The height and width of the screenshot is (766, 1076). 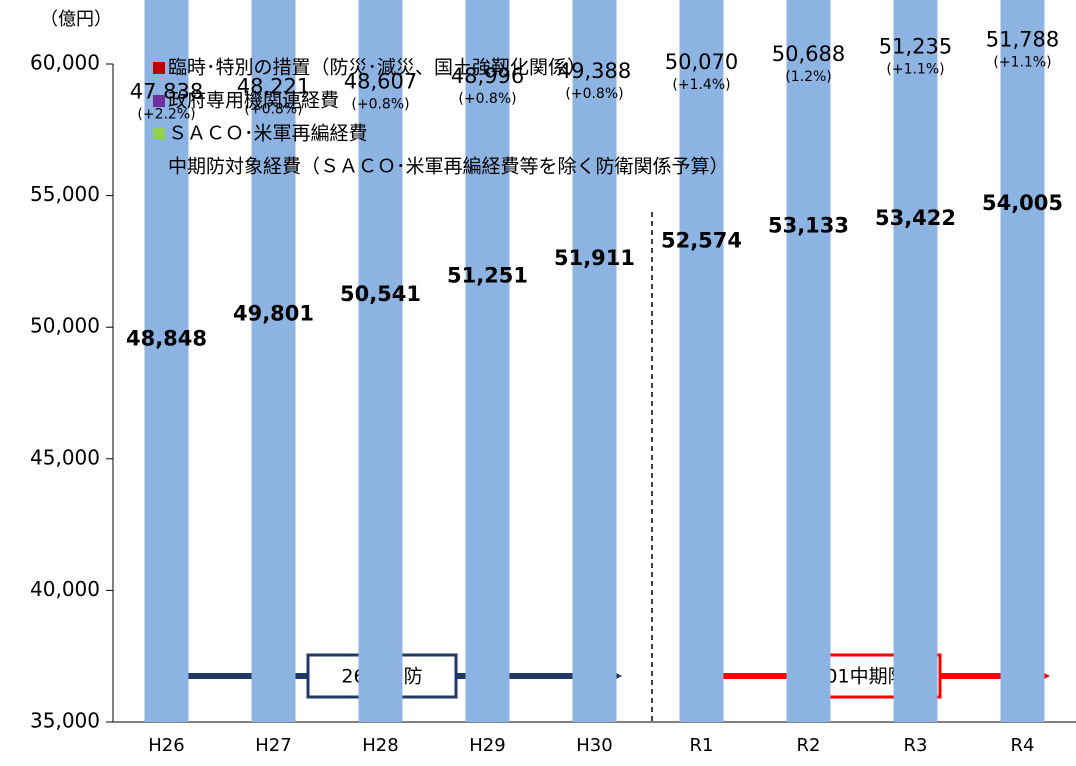 What do you see at coordinates (166, 339) in the screenshot?
I see `total-label: 48,848` at bounding box center [166, 339].